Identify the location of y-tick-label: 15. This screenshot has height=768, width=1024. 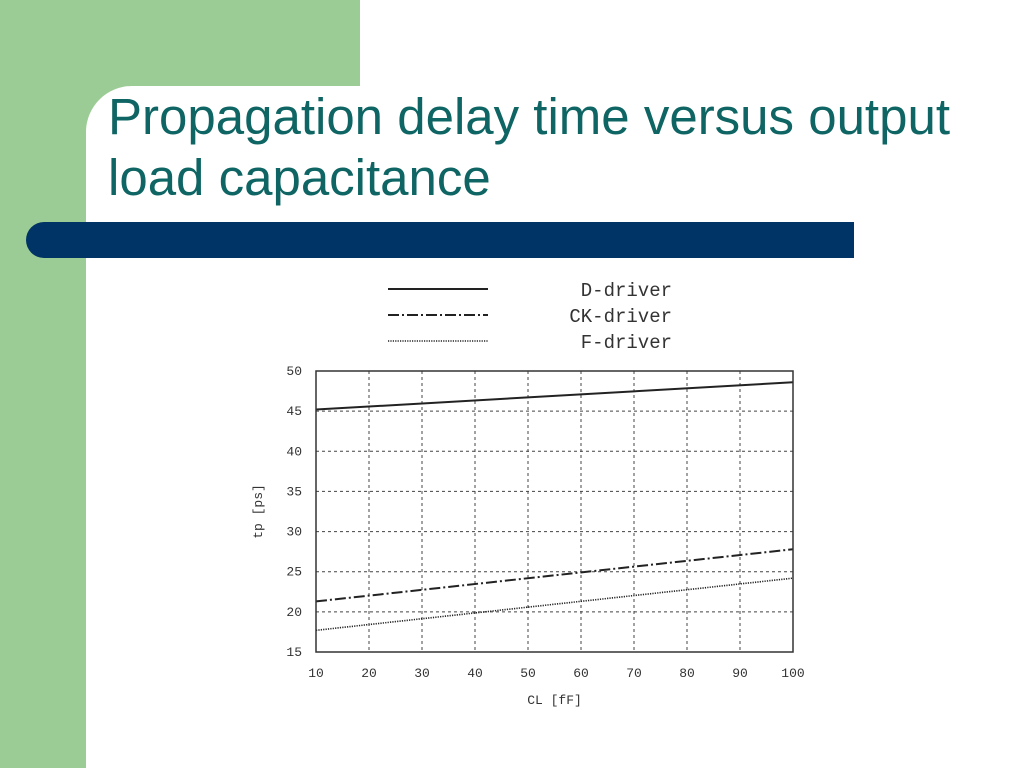
(294, 652).